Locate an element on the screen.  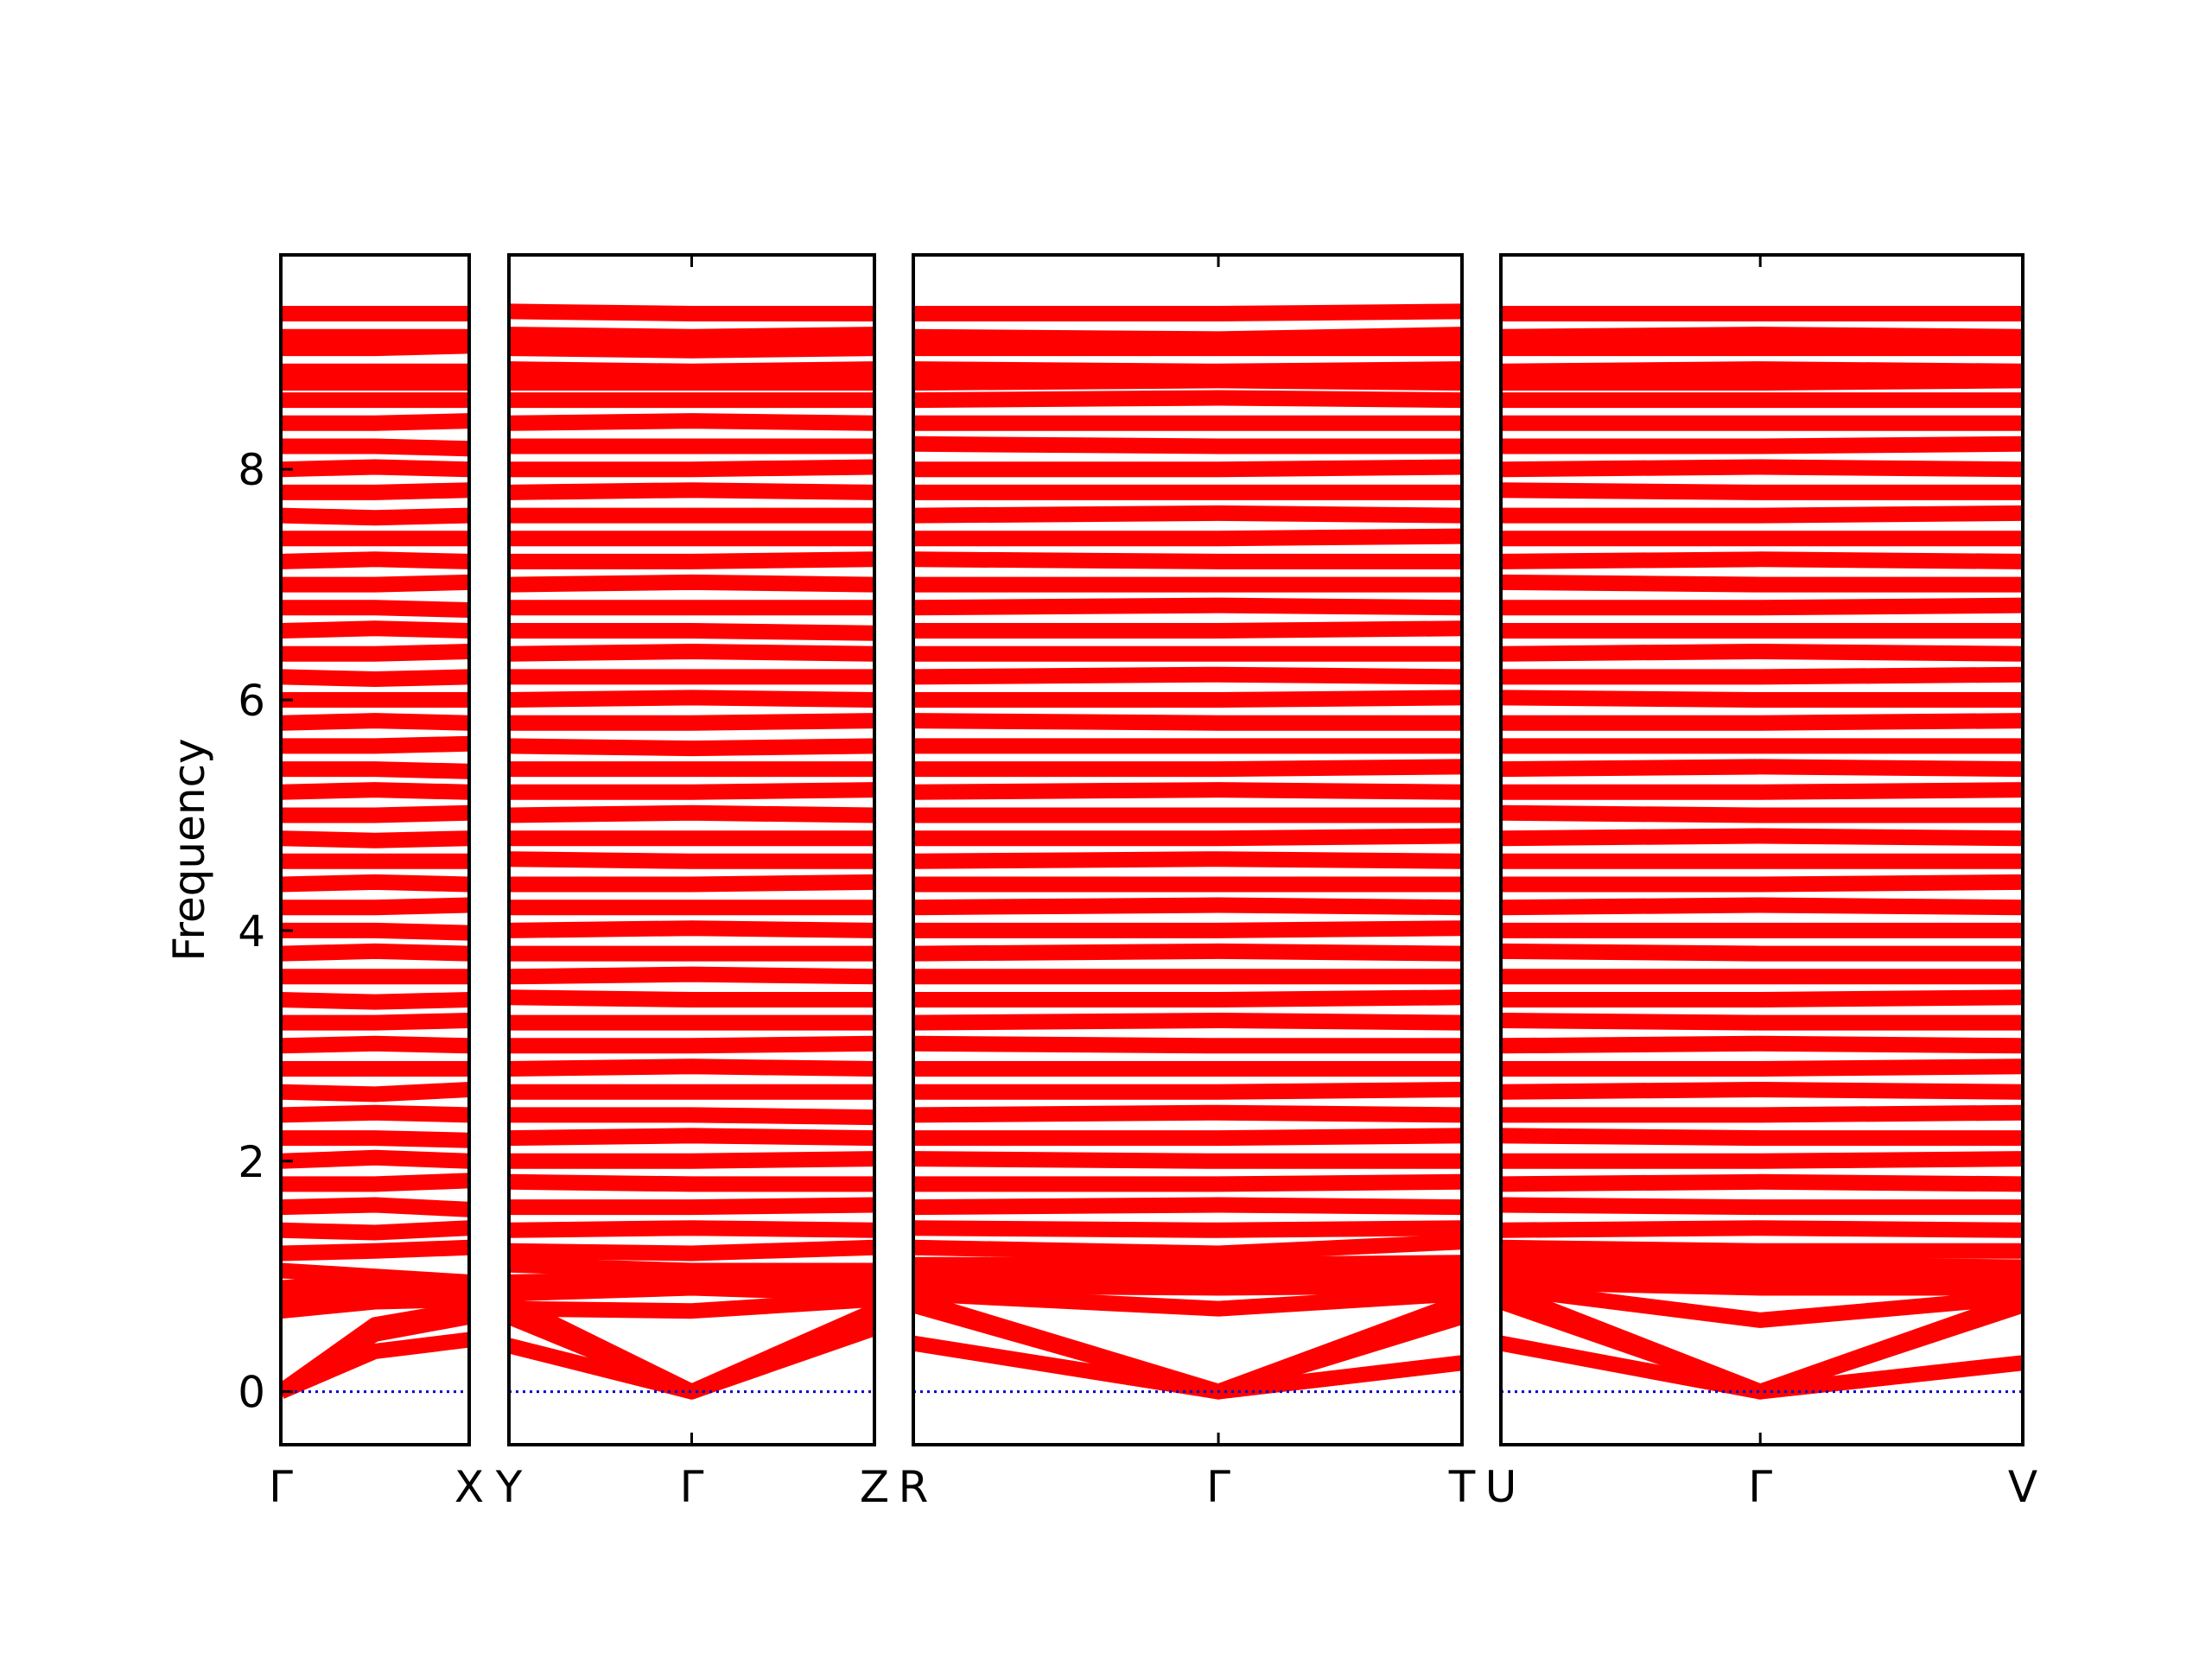
y-tick-label: 4 is located at coordinates (251, 932).